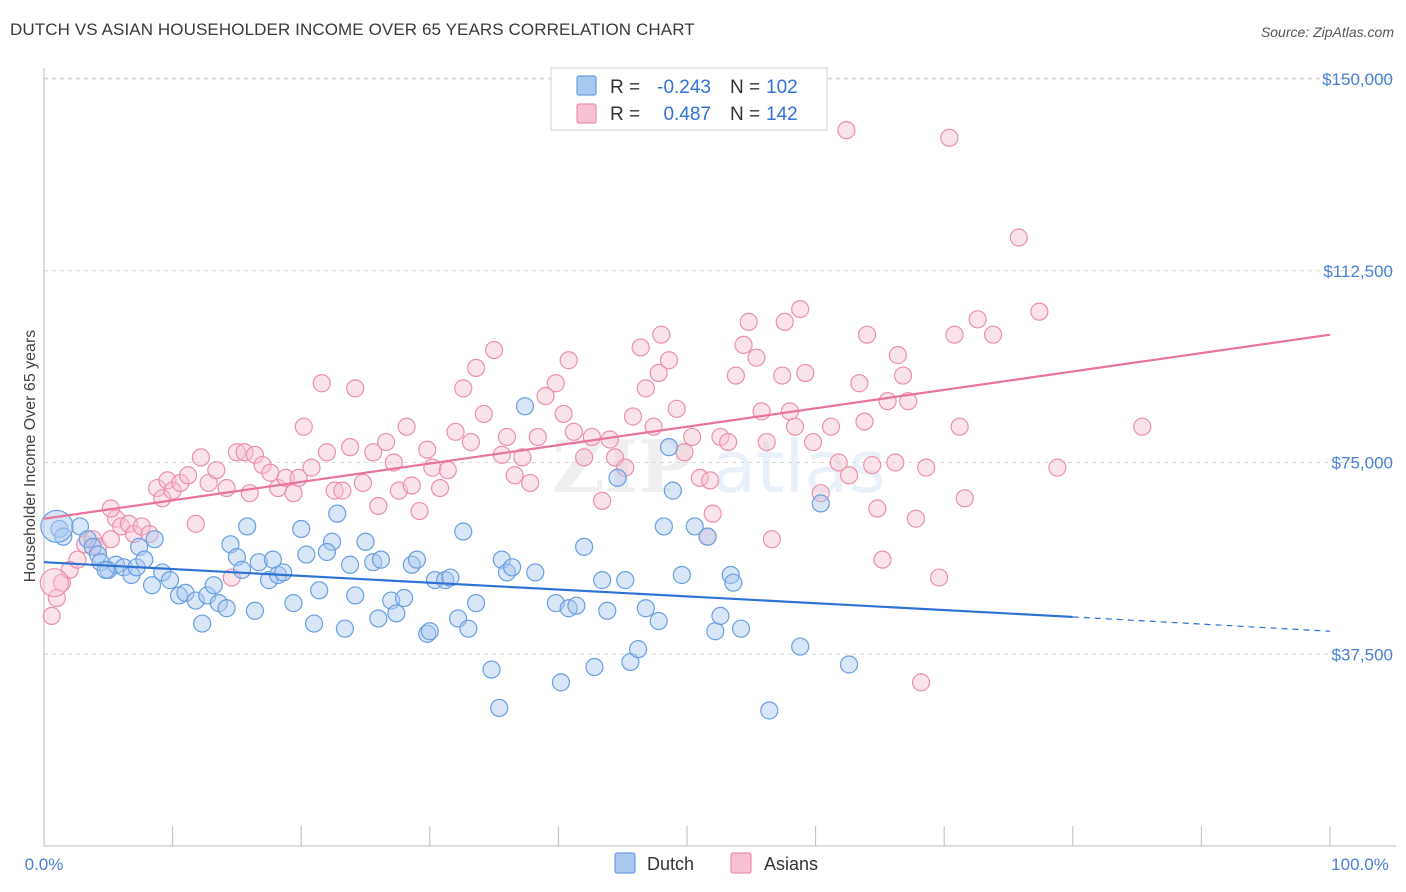  Describe the element at coordinates (586, 85) in the screenshot. I see `legend-swatch-dutch` at that location.